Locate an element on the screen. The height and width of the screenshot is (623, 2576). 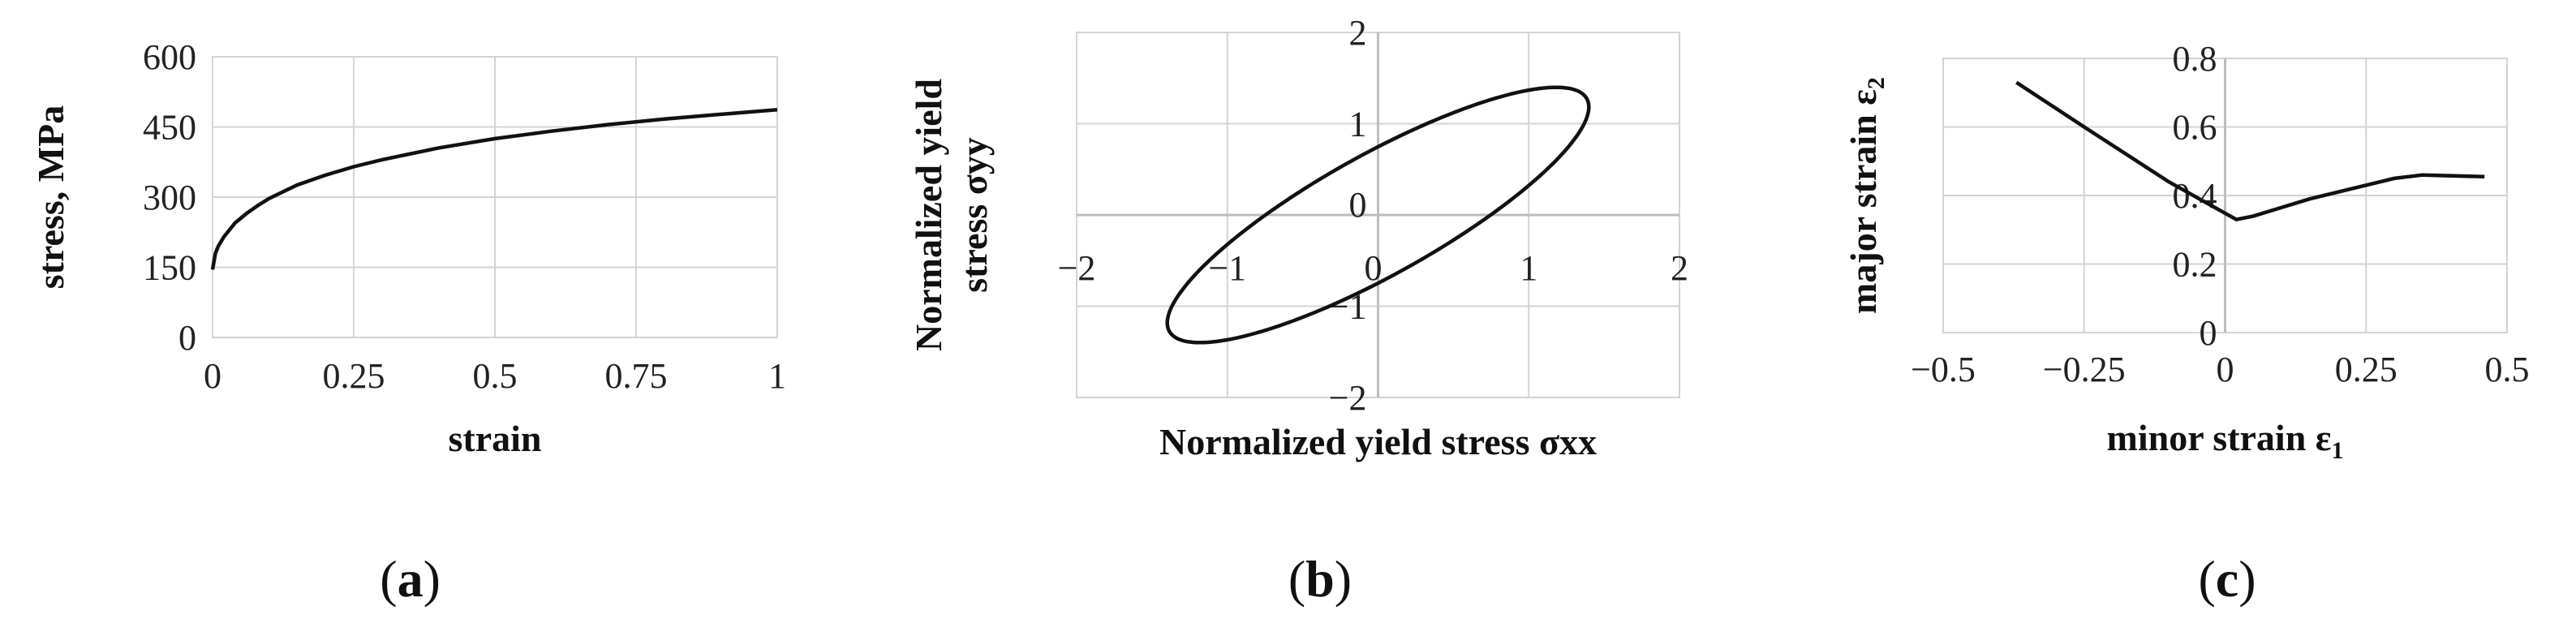
x-tick-label: 2 is located at coordinates (1679, 268).